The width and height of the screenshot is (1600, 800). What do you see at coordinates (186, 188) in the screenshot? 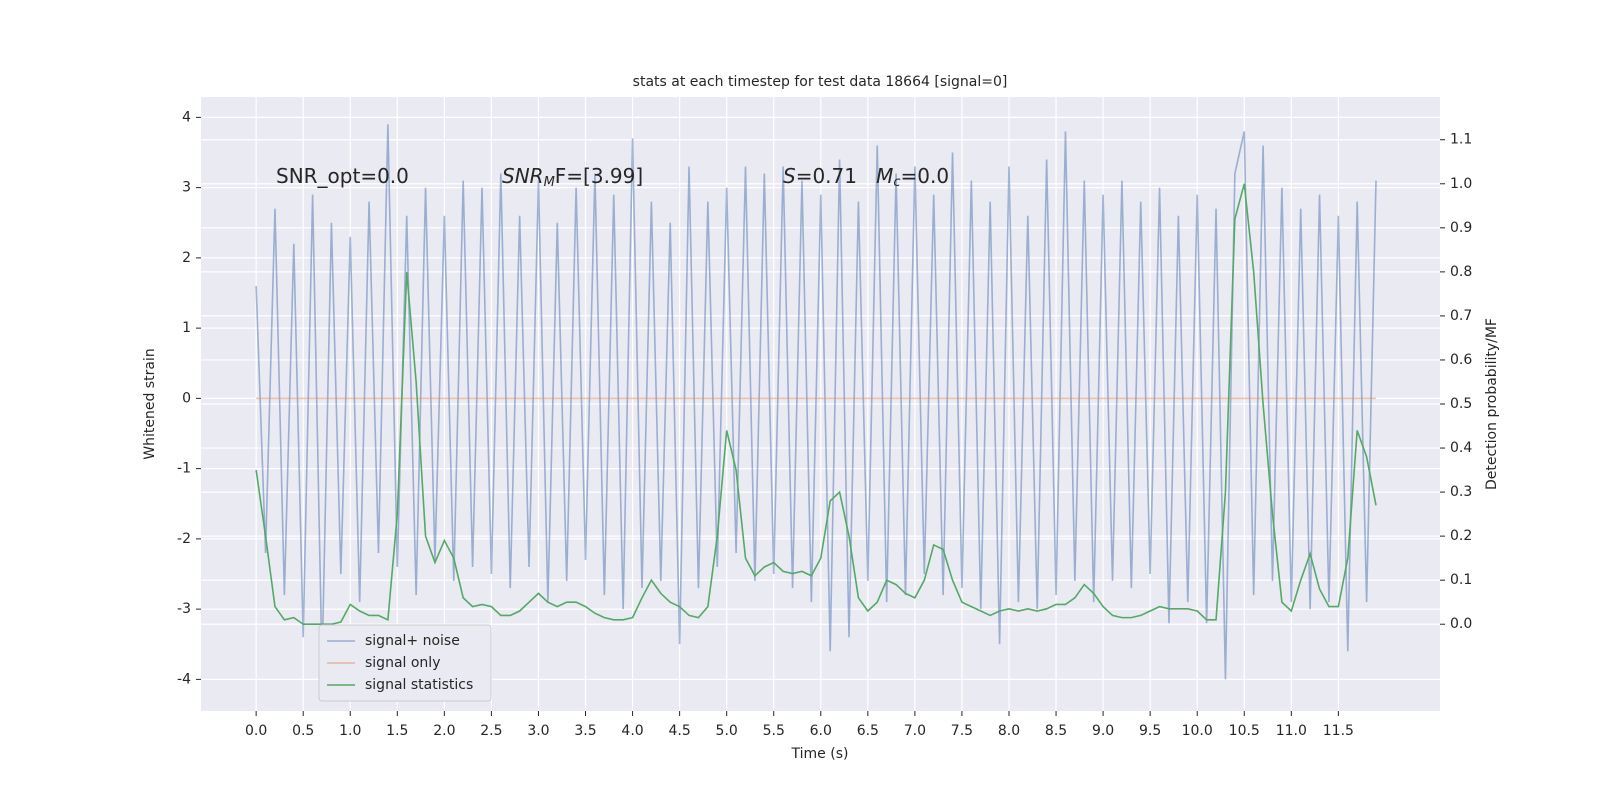
I see `y-tick-label: 3` at bounding box center [186, 188].